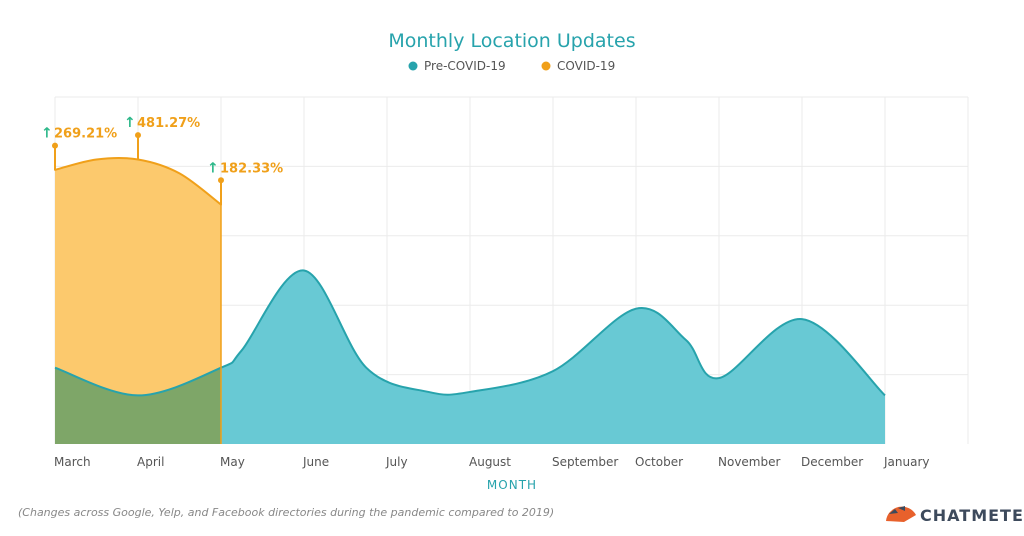  I want to click on legend-label-covid: COVID-19, so click(586, 66).